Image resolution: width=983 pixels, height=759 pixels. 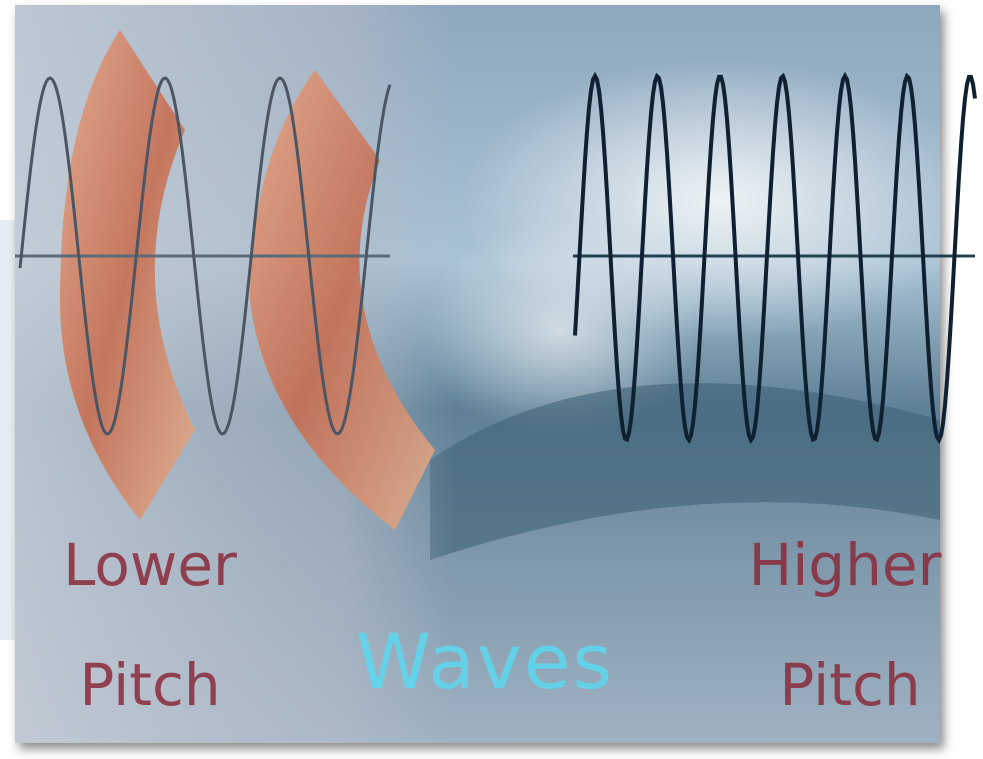 What do you see at coordinates (845, 565) in the screenshot?
I see `higher-label: Higher` at bounding box center [845, 565].